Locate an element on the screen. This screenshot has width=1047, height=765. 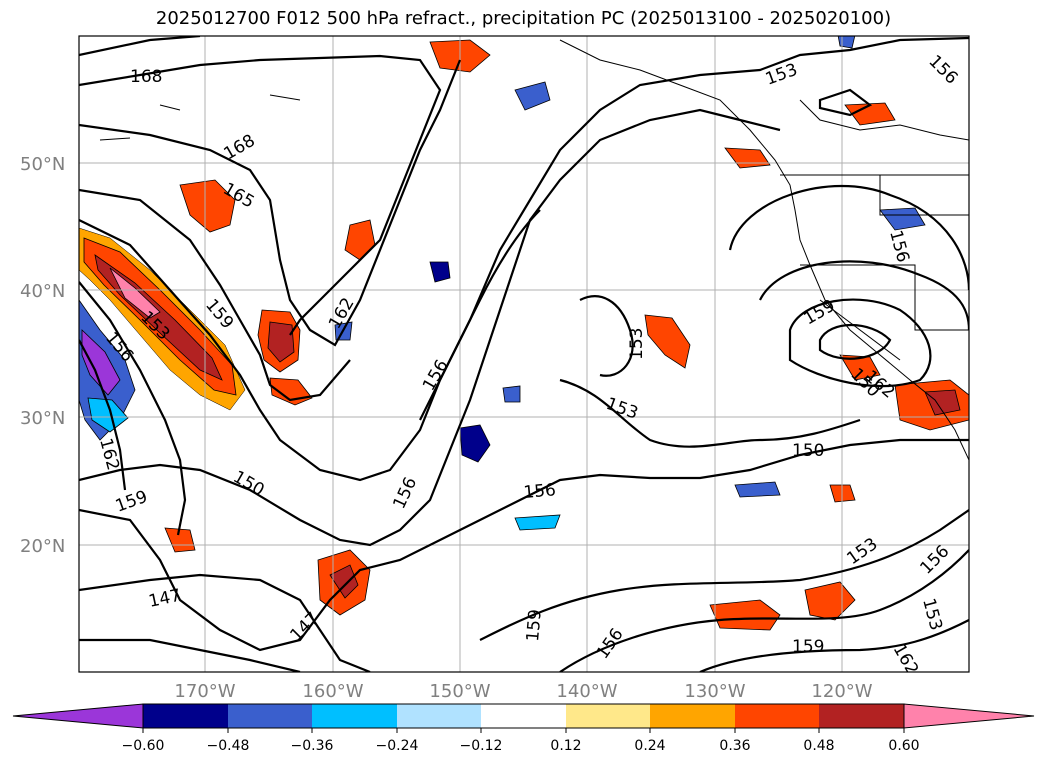
lon-label: 140°W is located at coordinates (586, 691).